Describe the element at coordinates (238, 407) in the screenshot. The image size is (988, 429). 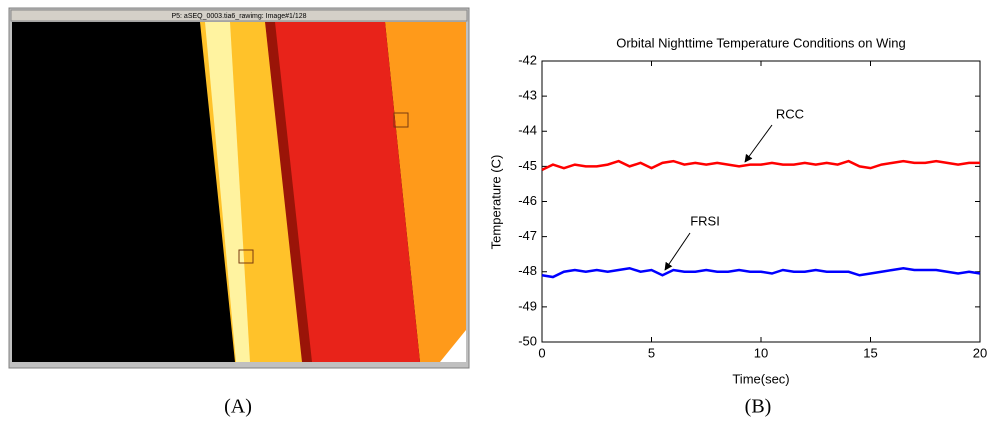
I see `caption: (A)` at that location.